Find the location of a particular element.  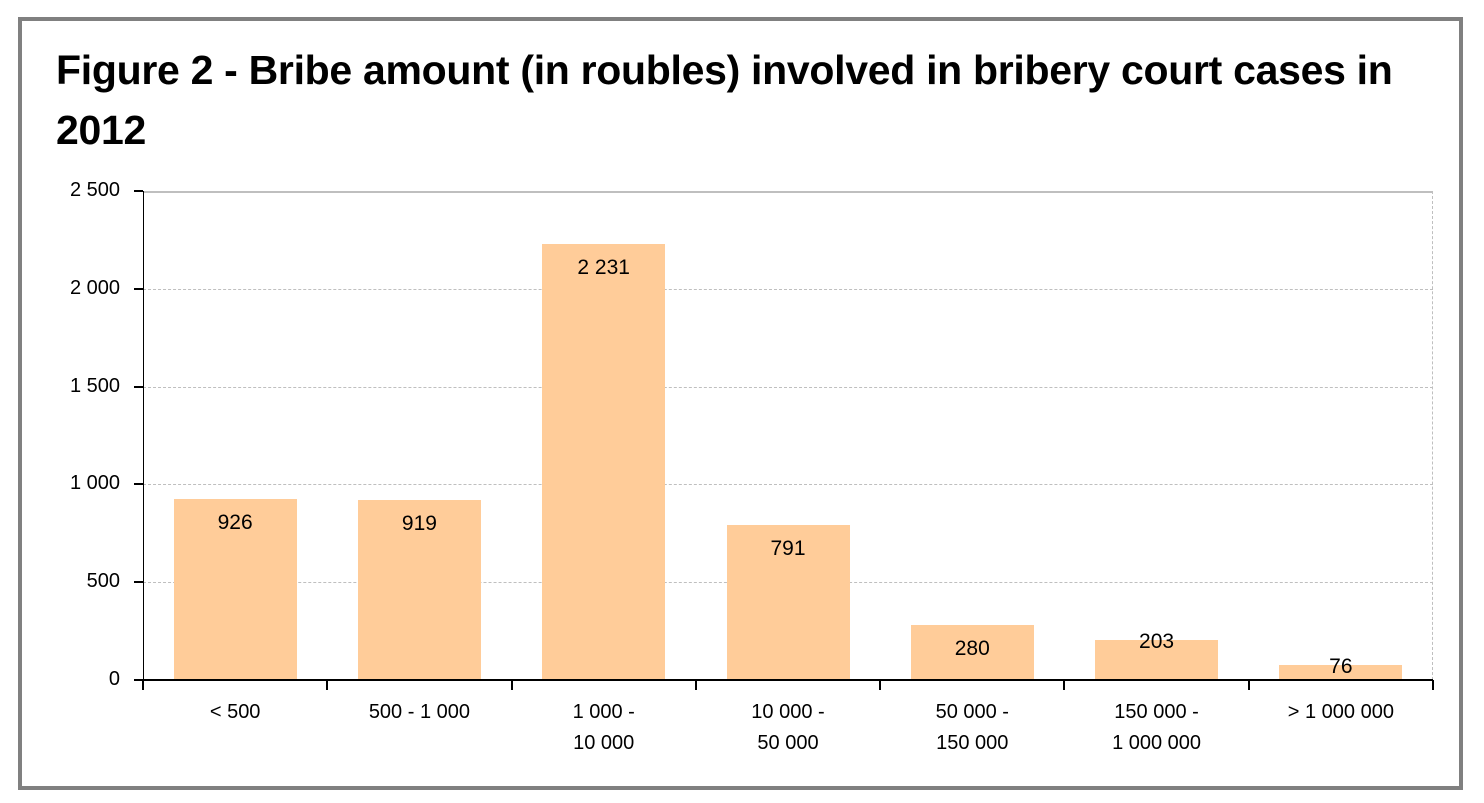

y-tick-label: 0 is located at coordinates (114, 679).